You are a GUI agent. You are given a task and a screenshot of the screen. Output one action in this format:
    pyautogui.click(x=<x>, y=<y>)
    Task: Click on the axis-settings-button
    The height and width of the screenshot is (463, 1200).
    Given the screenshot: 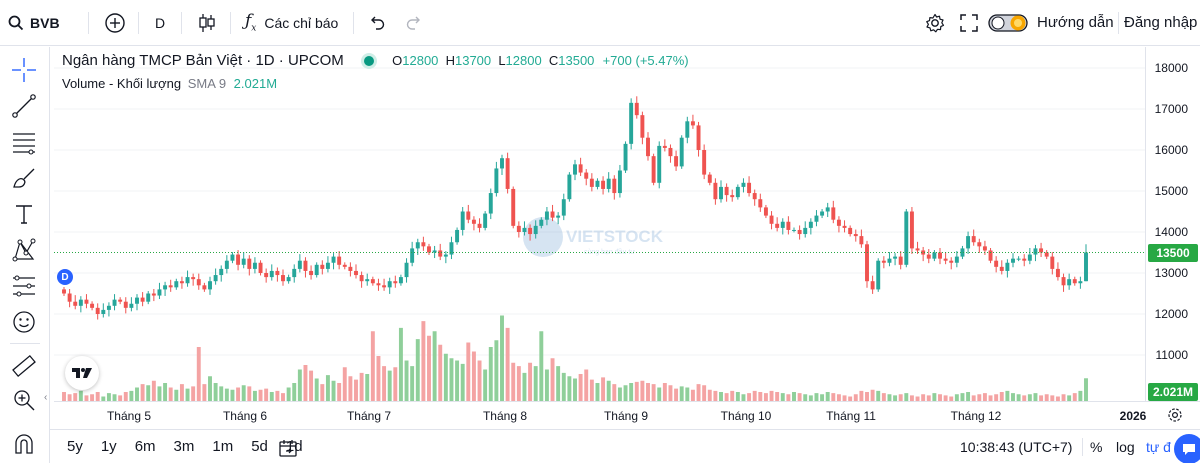 What is the action you would take?
    pyautogui.click(x=1175, y=417)
    